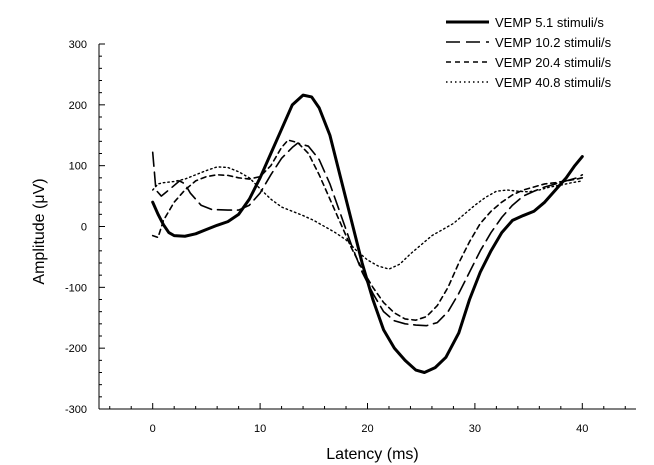 This screenshot has width=654, height=465. Describe the element at coordinates (78, 167) in the screenshot. I see `y-tick-label: 100` at that location.